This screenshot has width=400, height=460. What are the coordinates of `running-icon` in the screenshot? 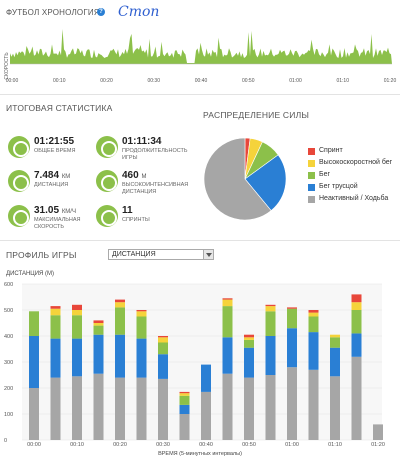 It's located at (107, 181).